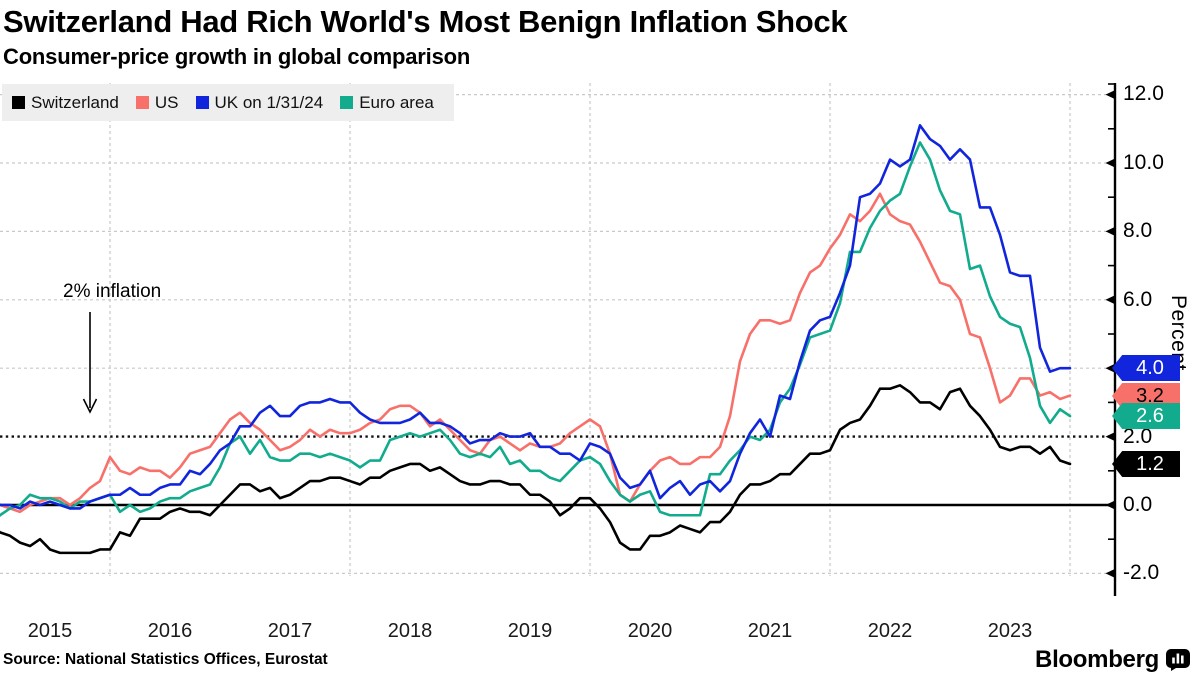 The image size is (1200, 675). Describe the element at coordinates (347, 102) in the screenshot. I see `legend-swatch-euro-area-icon` at that location.